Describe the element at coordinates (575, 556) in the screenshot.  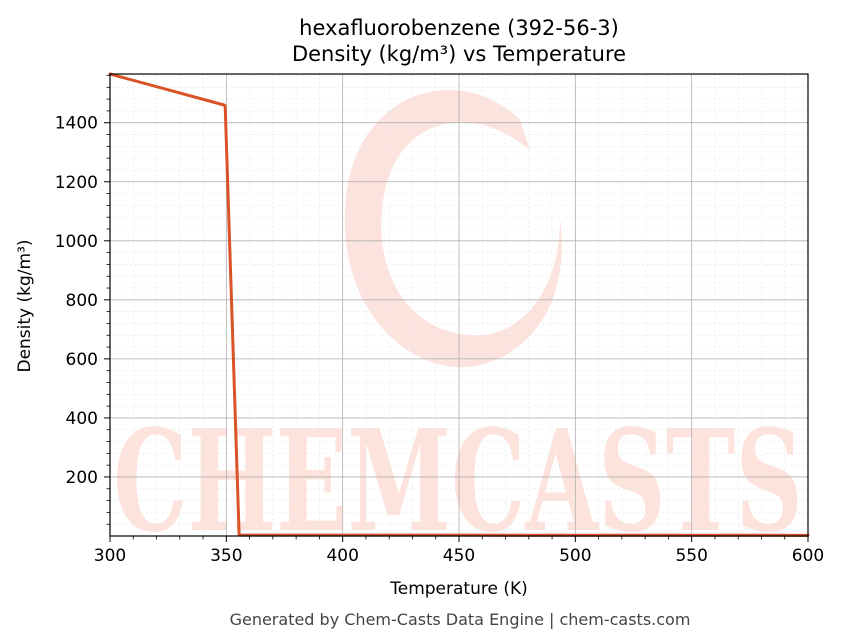
I see `x-tick-label: 500` at that location.